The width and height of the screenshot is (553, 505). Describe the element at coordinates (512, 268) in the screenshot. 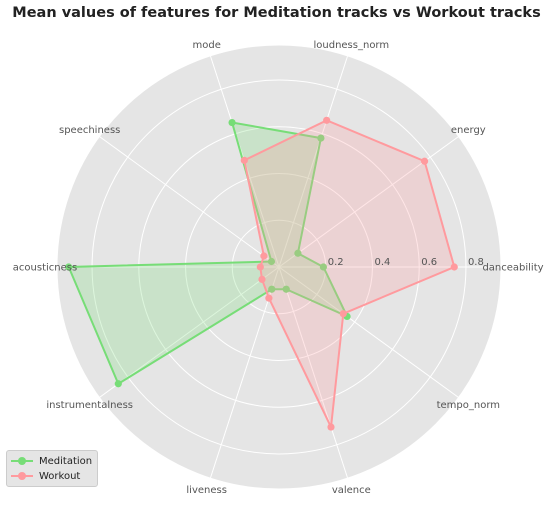

I see `axis-label: danceability` at that location.